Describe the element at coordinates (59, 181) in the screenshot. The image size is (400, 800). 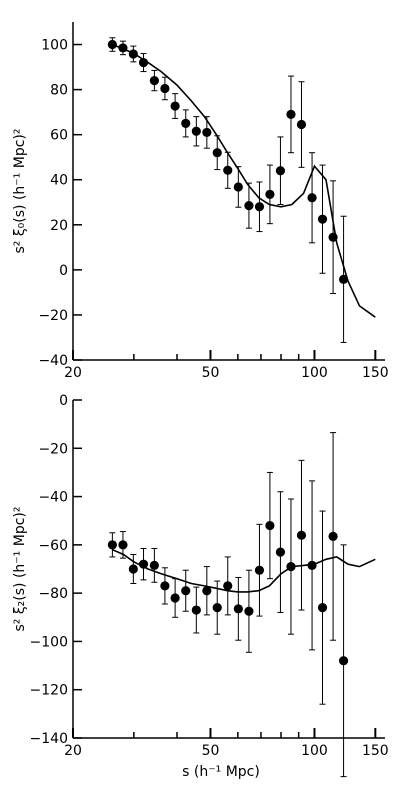
I see `y-tick-label: 40` at that location.